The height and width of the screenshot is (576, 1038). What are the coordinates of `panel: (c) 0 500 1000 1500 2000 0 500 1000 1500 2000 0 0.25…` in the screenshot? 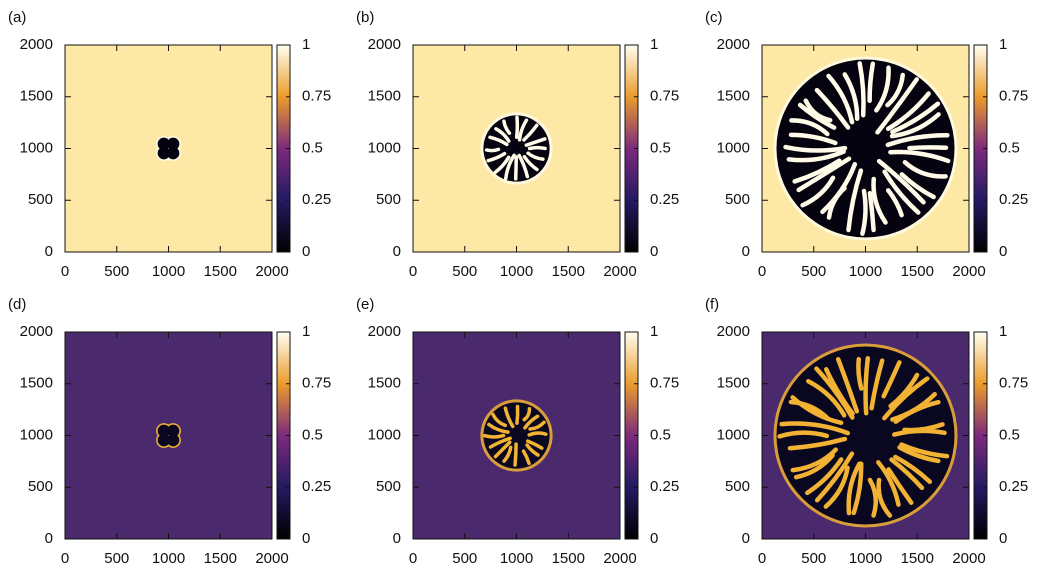 It's located at (866, 144).